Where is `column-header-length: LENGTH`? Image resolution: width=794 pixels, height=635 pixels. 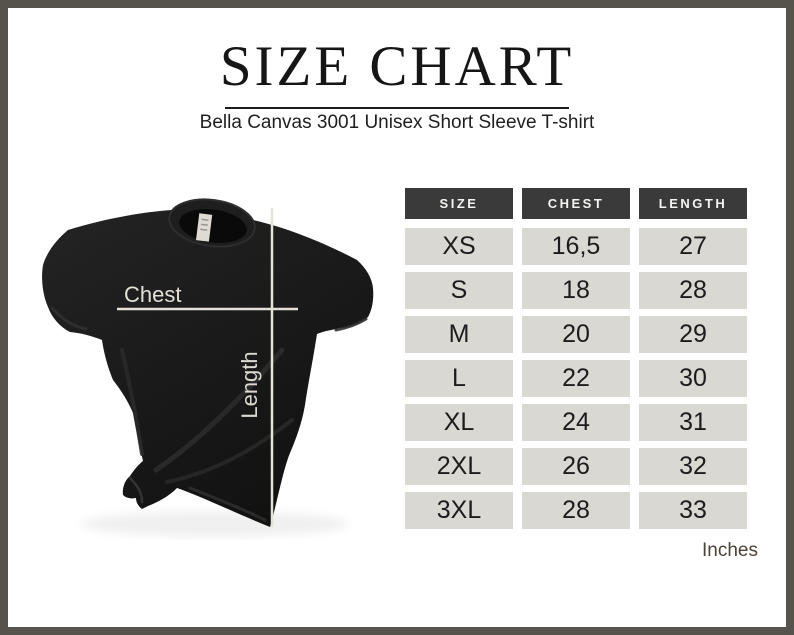 column-header-length: LENGTH is located at coordinates (693, 203).